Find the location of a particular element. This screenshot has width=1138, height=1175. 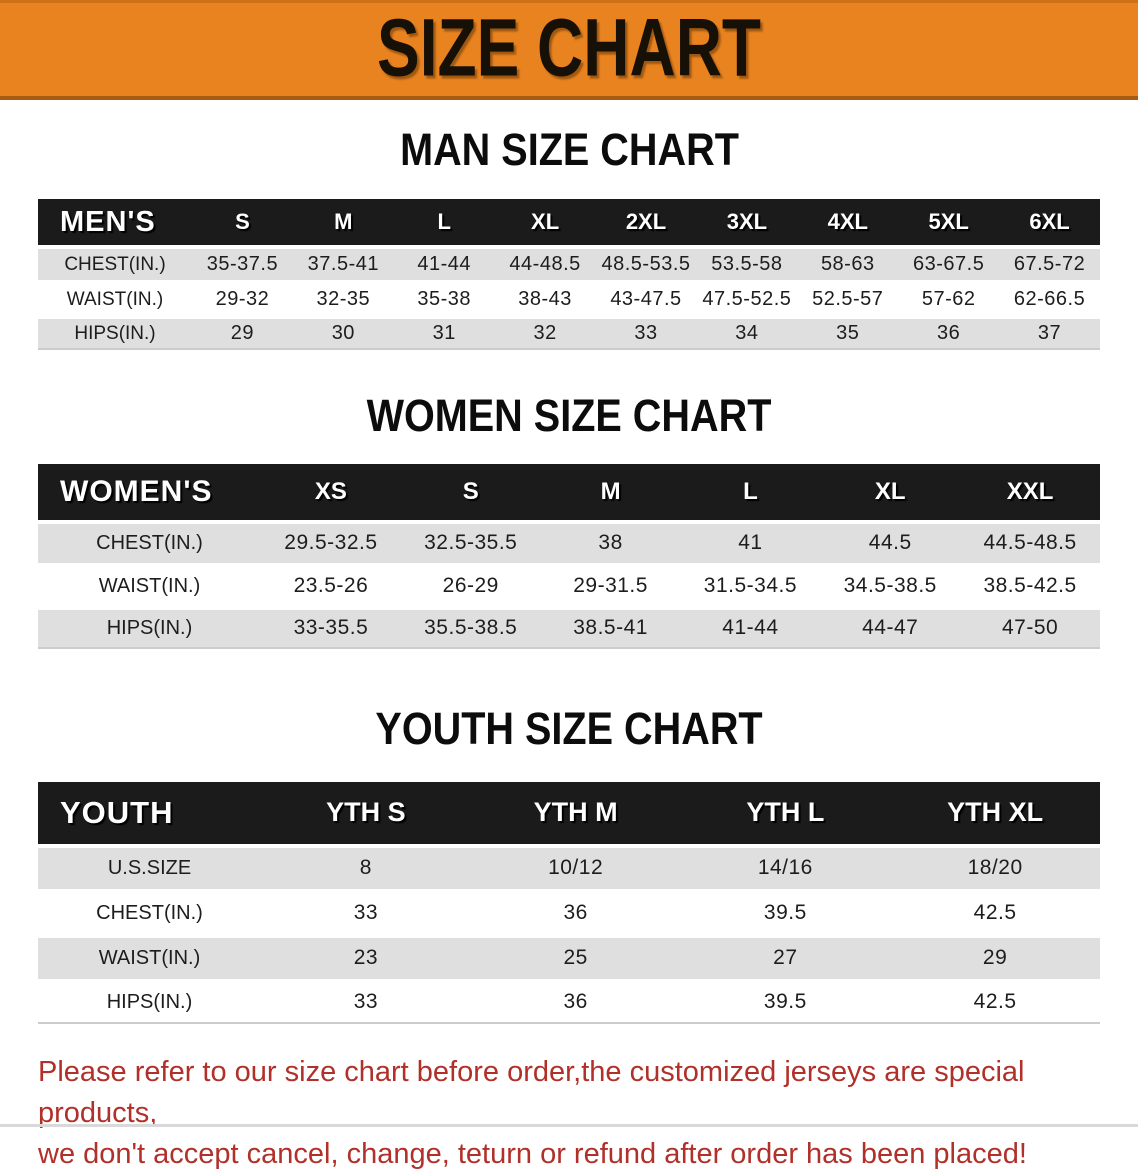

size-value-cell: 29 is located at coordinates (995, 958).